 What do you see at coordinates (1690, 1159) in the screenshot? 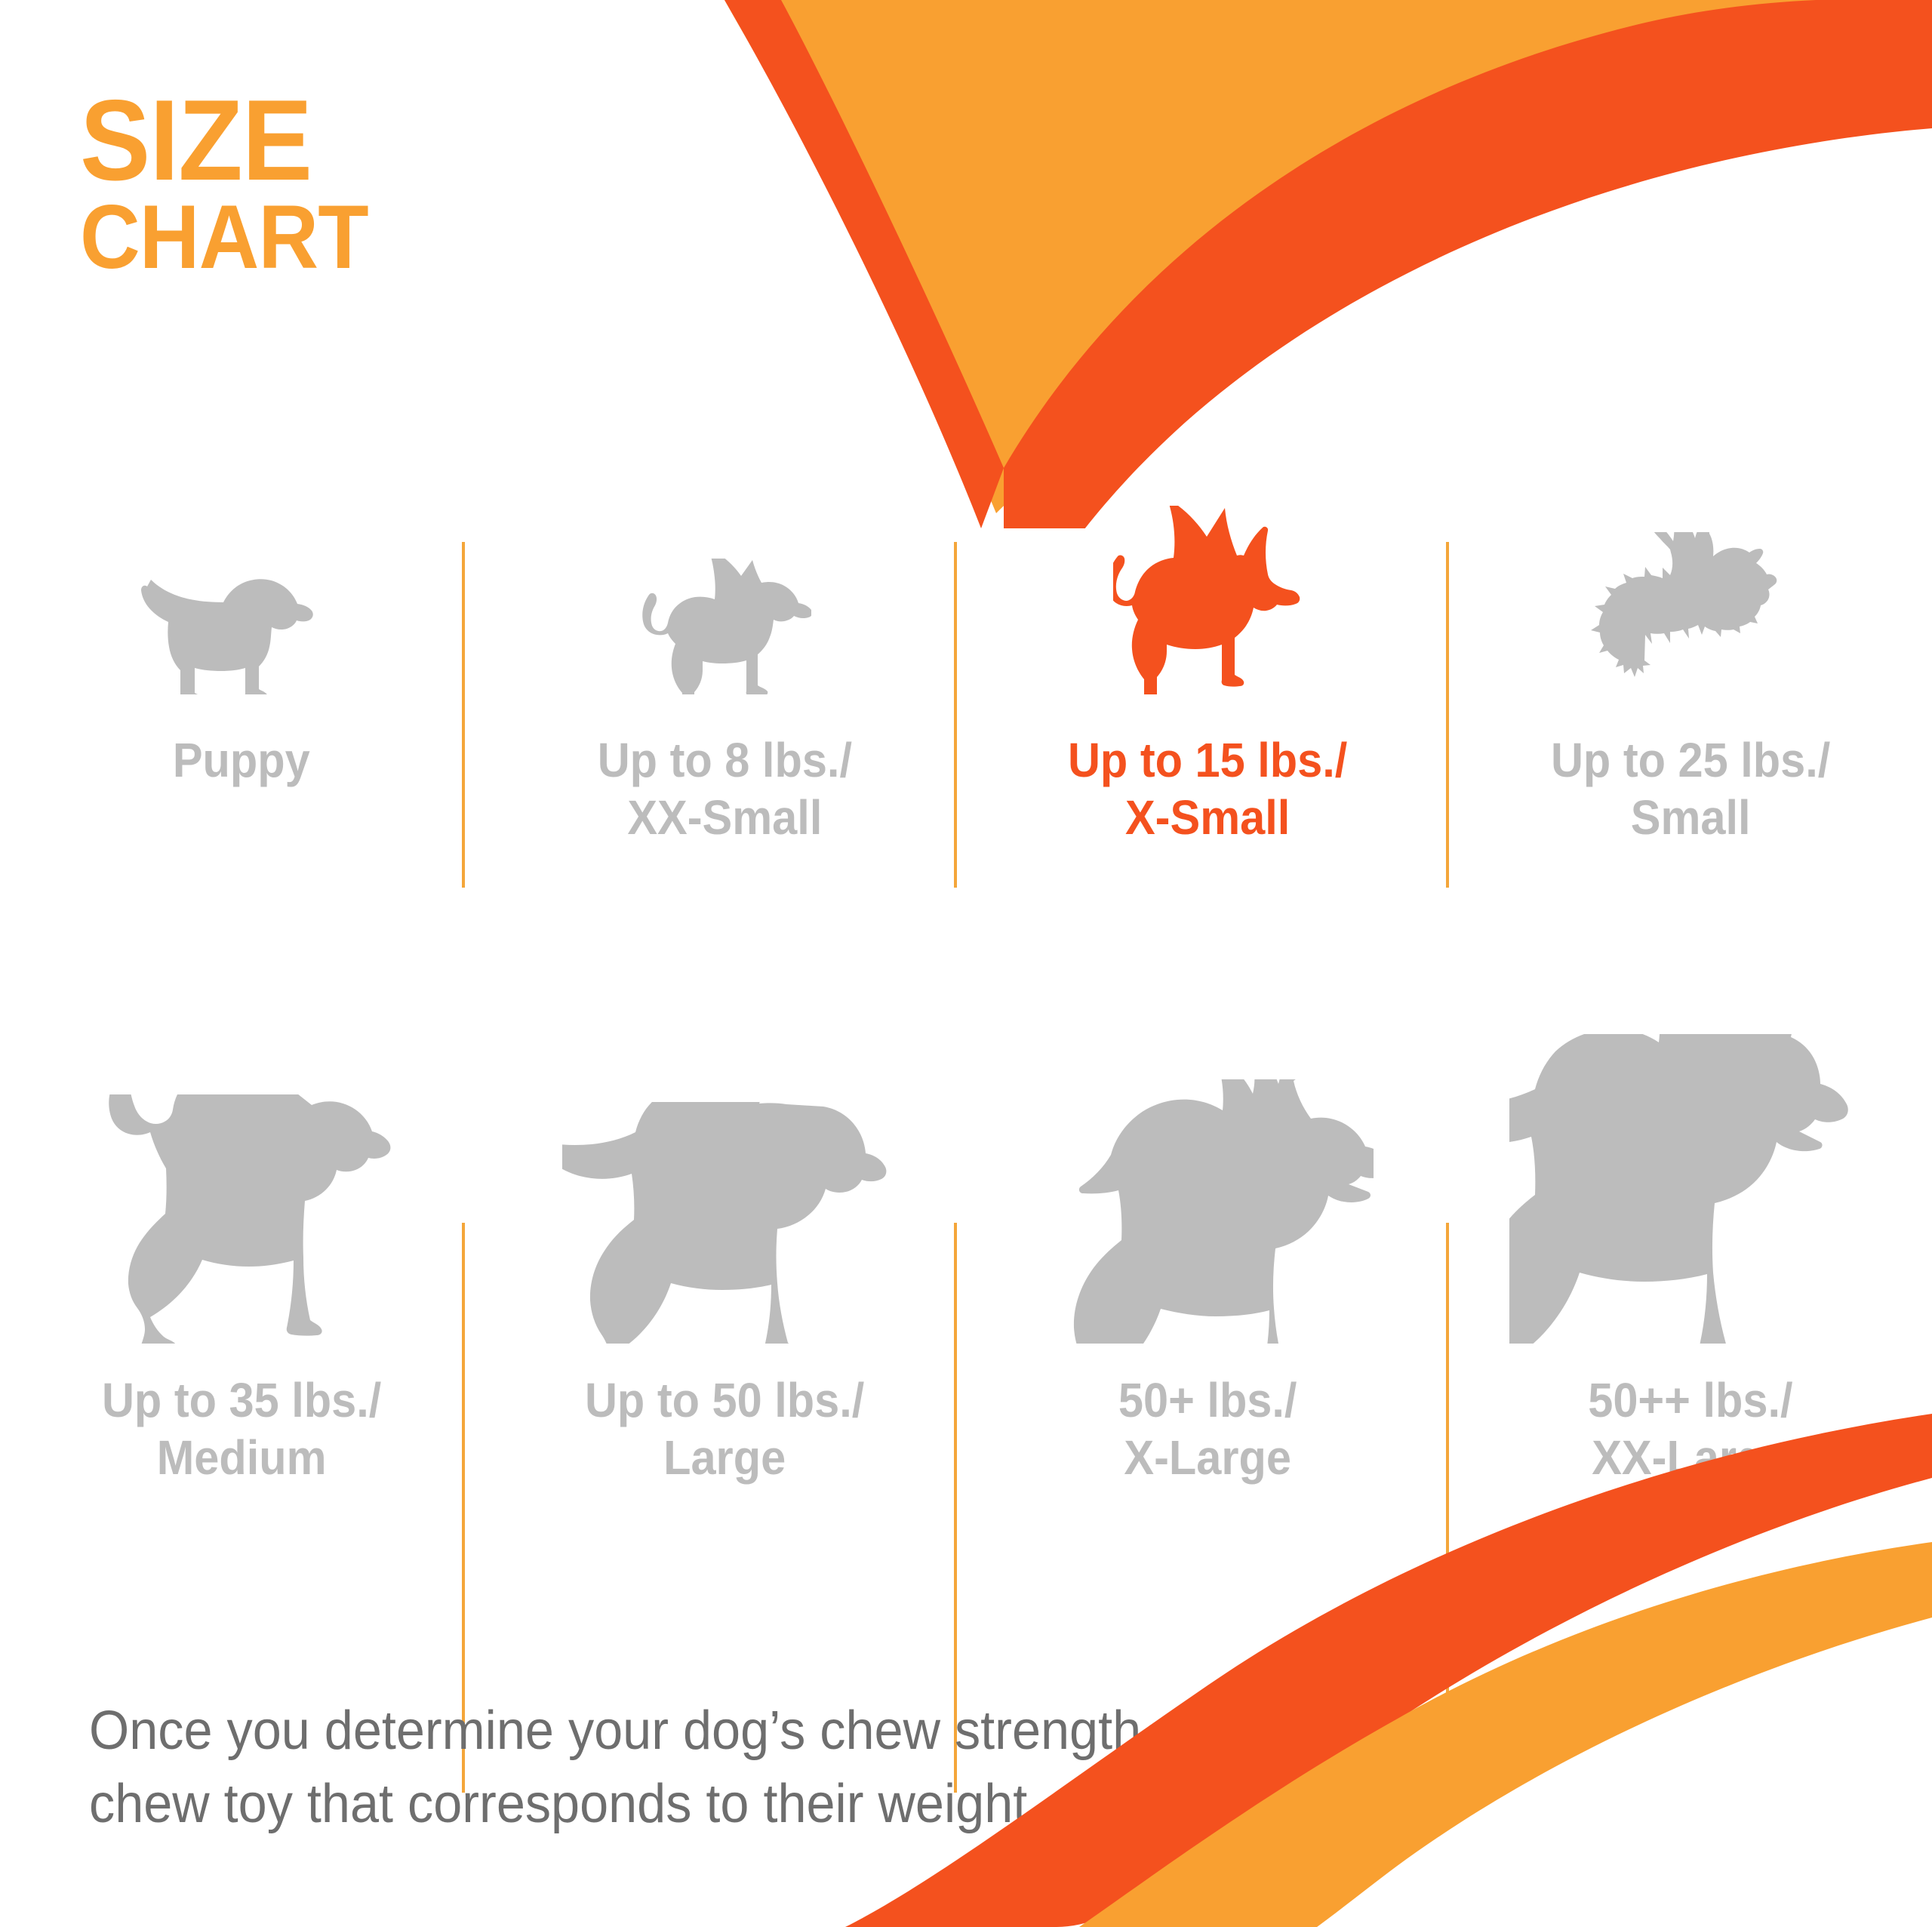
I see `great-dane-dog-silhouette` at bounding box center [1690, 1159].